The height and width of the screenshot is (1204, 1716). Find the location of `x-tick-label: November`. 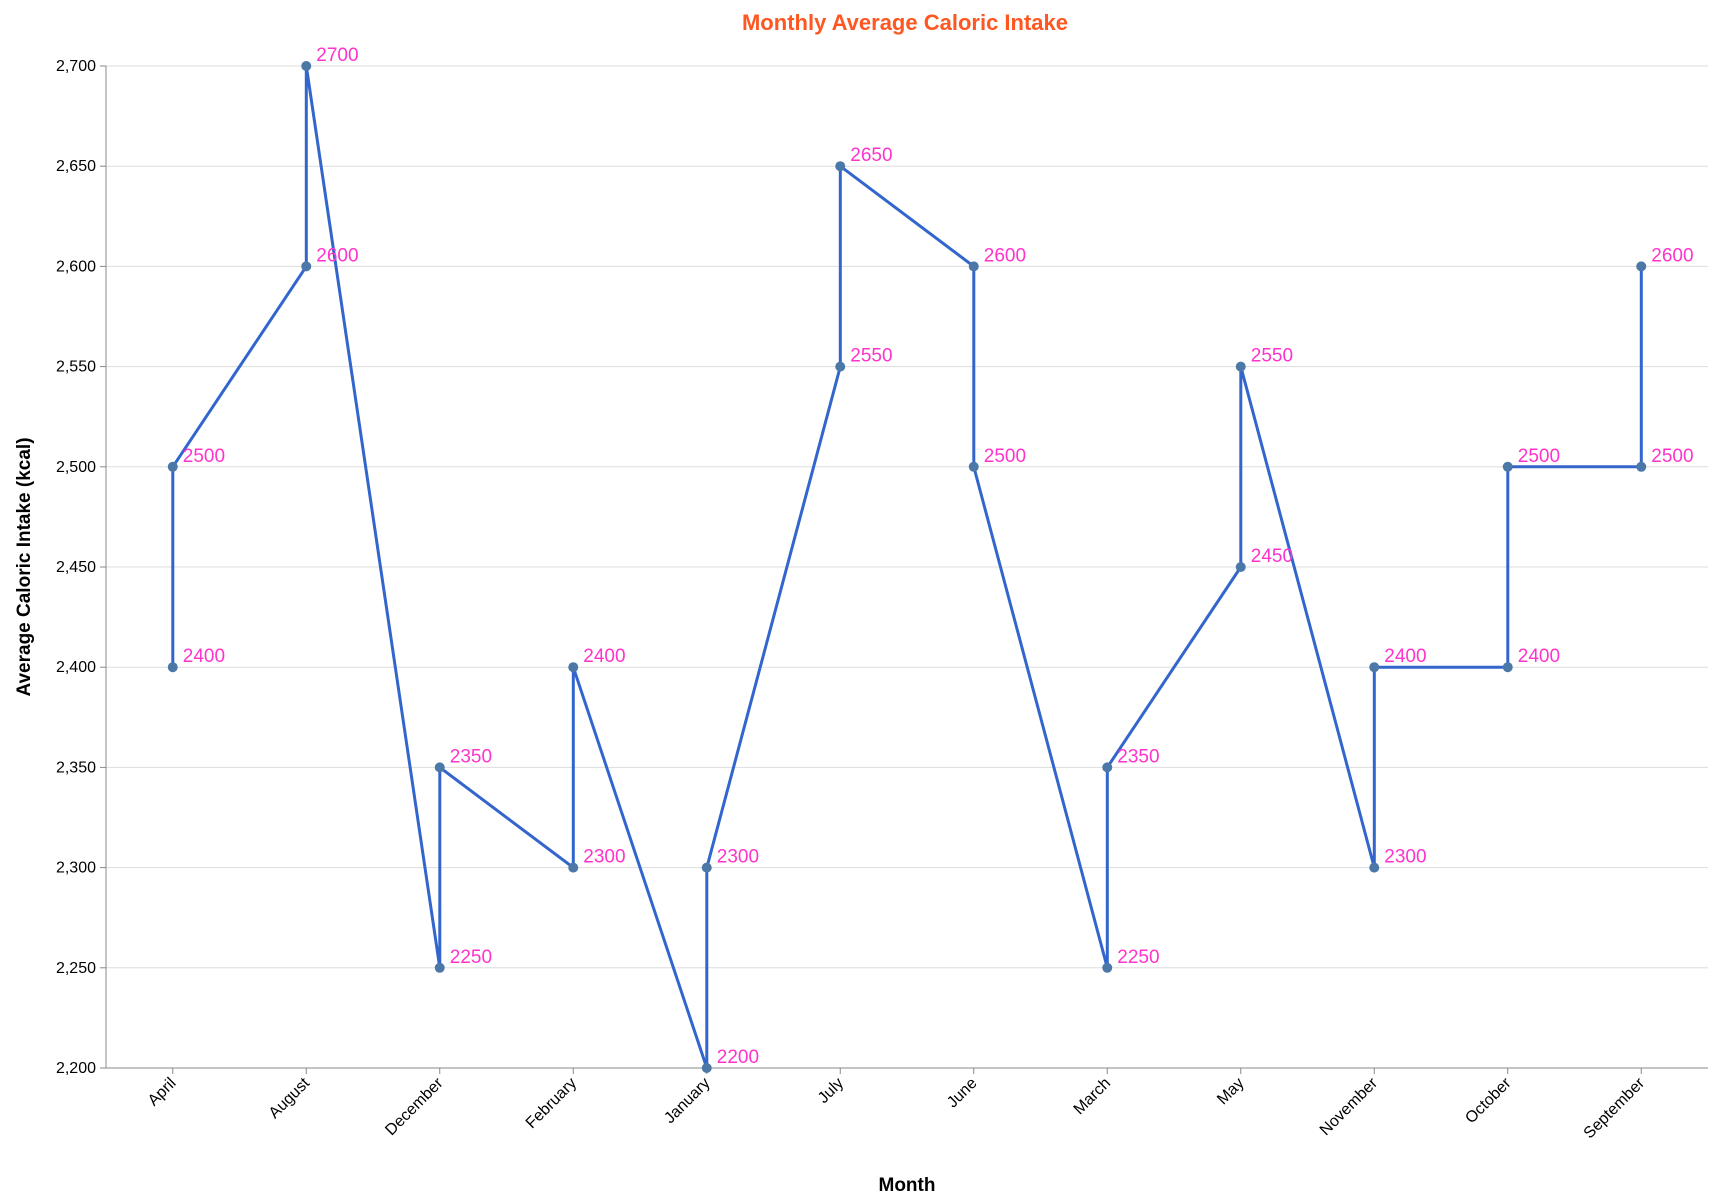

x-tick-label: November is located at coordinates (1349, 1106).